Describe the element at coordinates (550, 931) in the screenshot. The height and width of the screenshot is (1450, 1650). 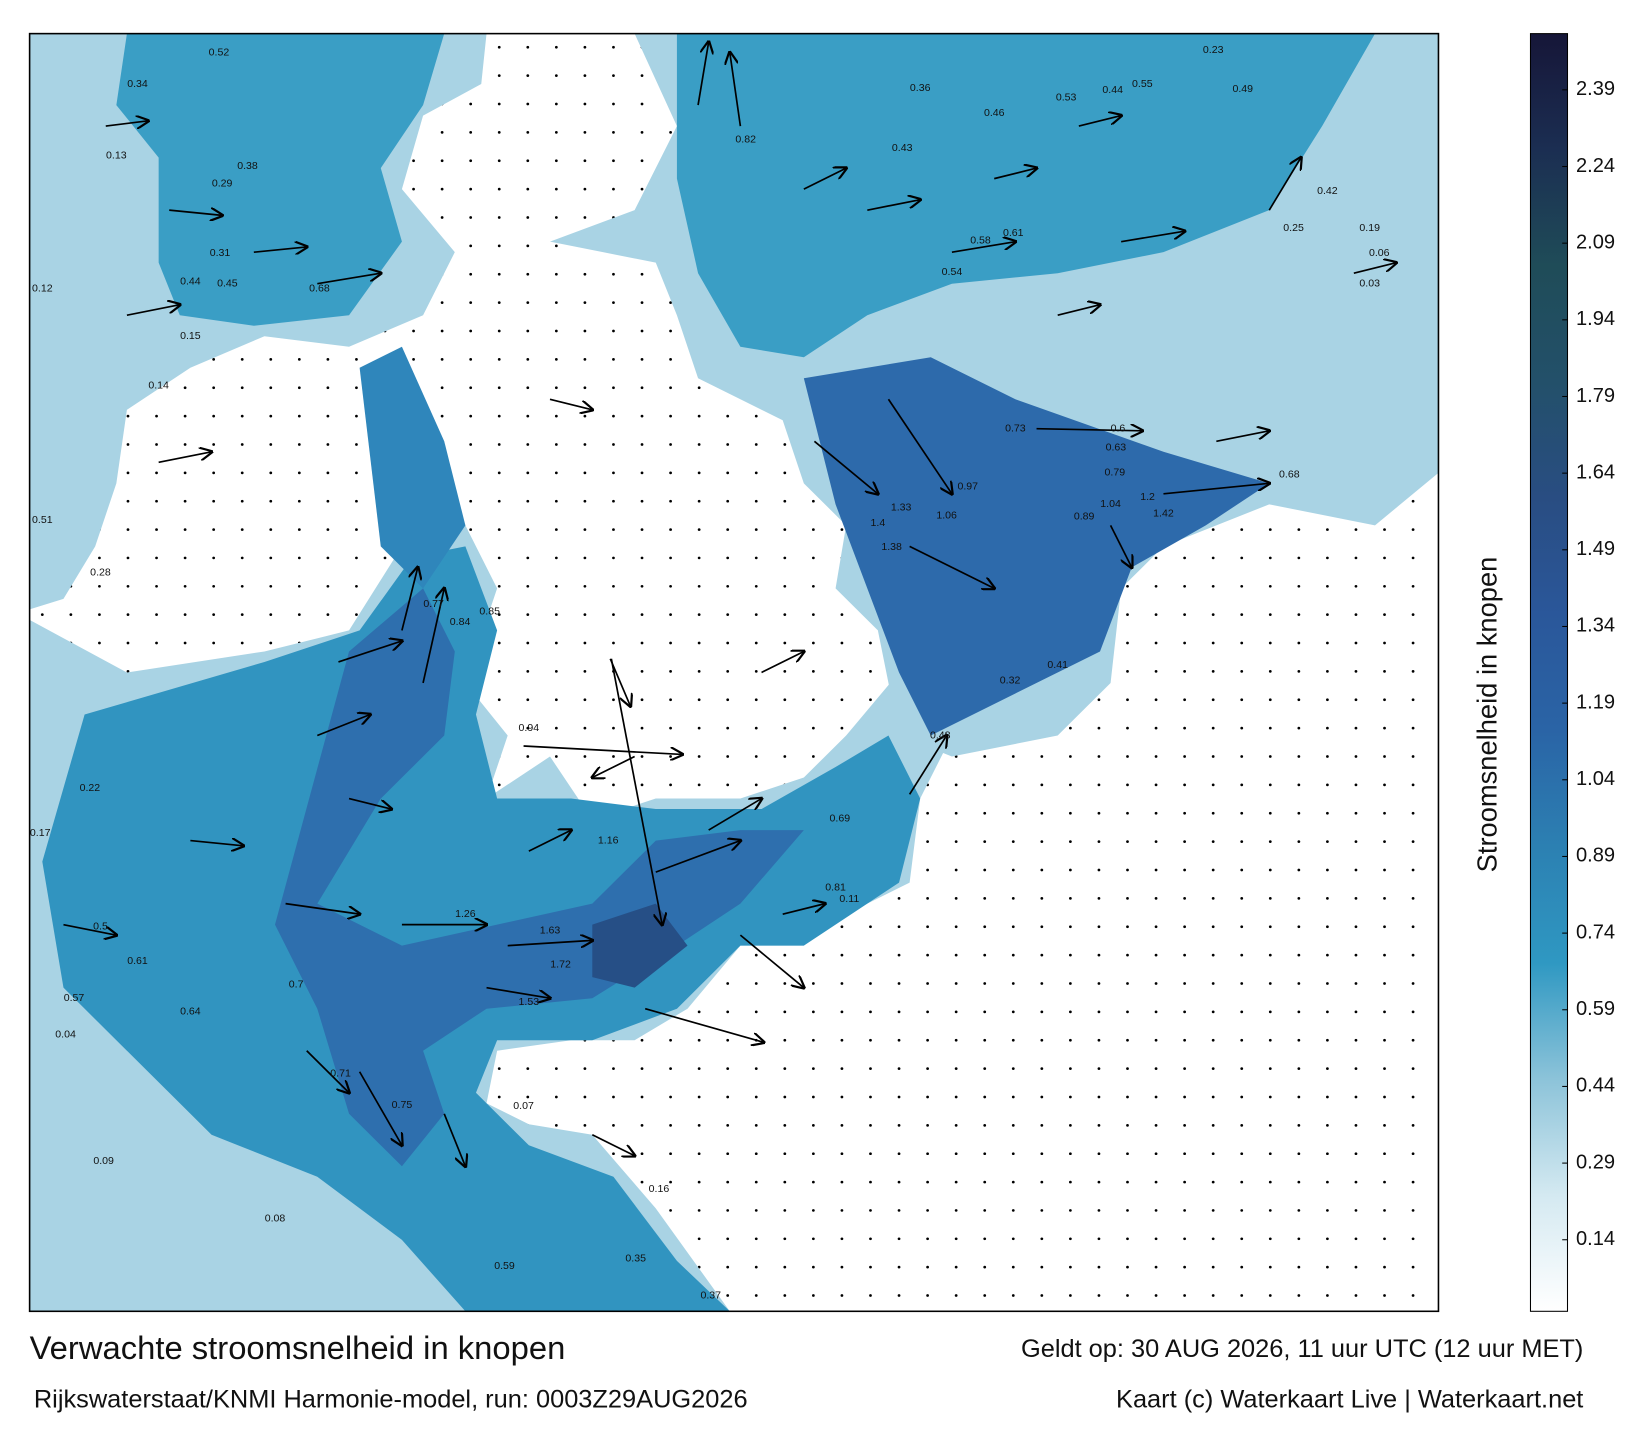
I see `value-label: 1.63` at that location.